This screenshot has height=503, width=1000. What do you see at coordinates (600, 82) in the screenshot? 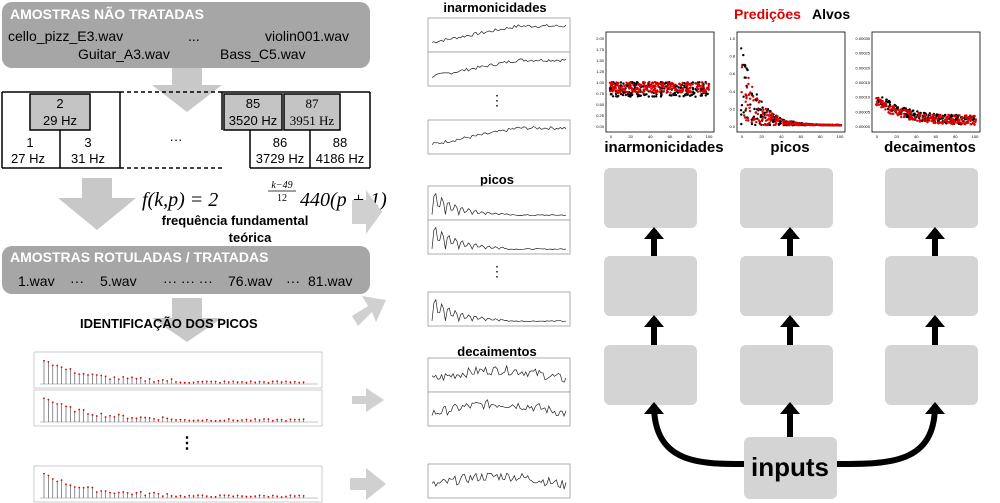
I see `y-tick-label: 1.00` at bounding box center [600, 82].